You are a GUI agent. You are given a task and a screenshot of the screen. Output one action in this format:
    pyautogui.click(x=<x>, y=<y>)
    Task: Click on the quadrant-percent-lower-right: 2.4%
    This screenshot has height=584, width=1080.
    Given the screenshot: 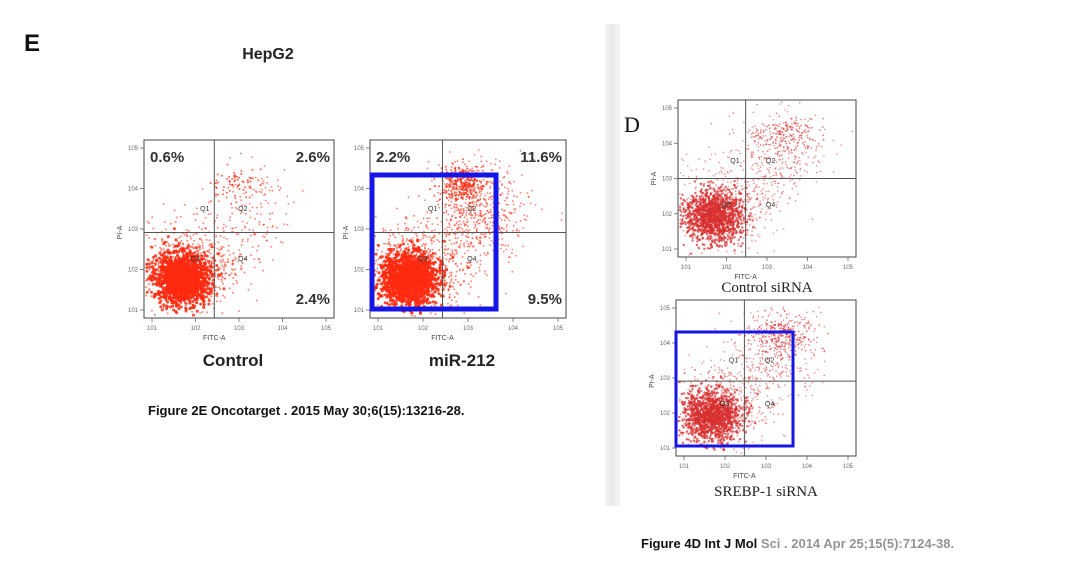 What is the action you would take?
    pyautogui.click(x=313, y=299)
    